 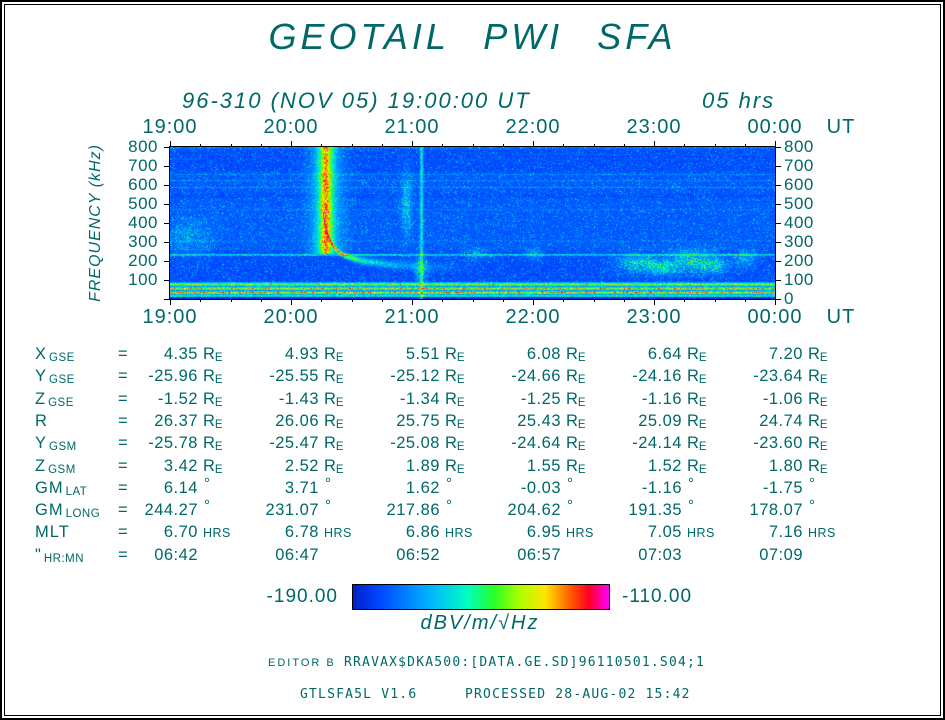 I want to click on ephemeris-value: 06:42, so click(x=164, y=557).